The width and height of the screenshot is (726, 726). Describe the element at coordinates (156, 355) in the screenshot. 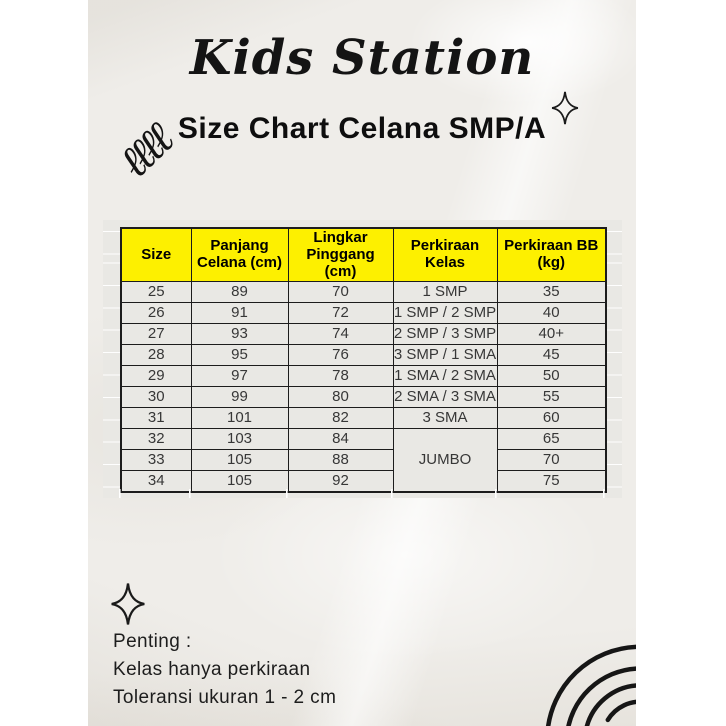

I see `table-cell: 28` at that location.